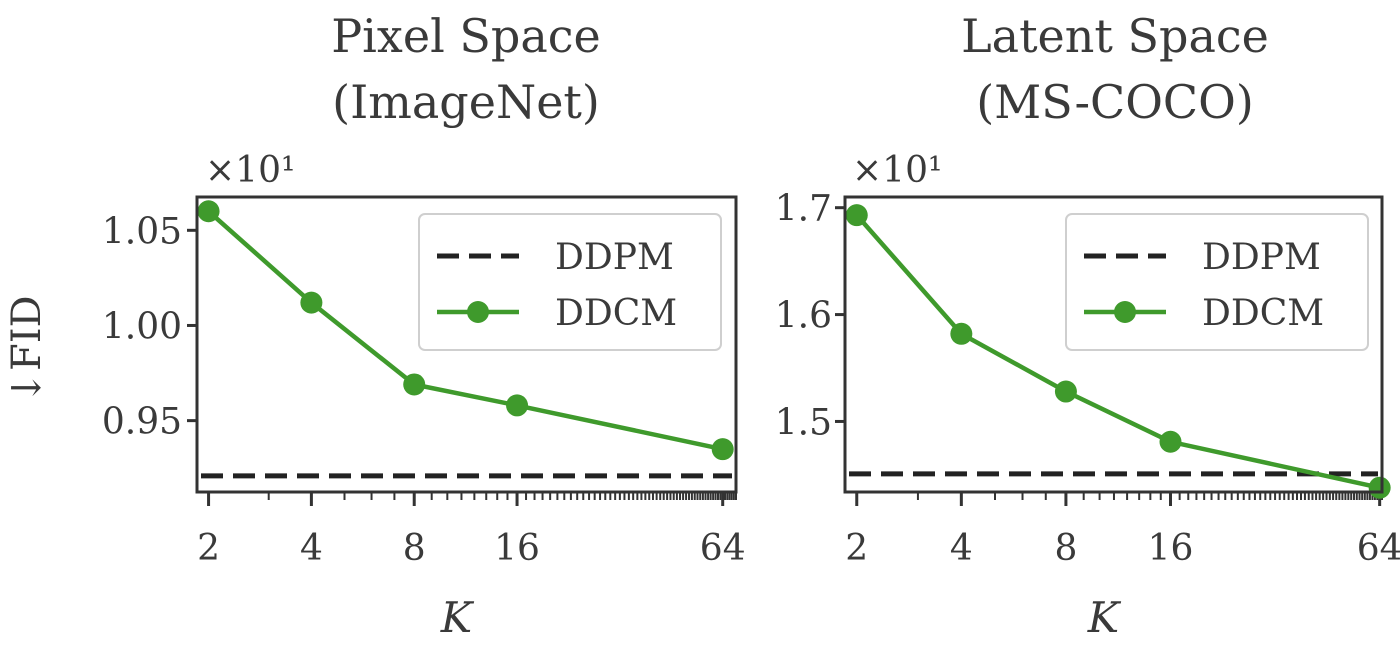  Describe the element at coordinates (466, 36) in the screenshot. I see `chart-title-line-1: Pixel Space` at that location.